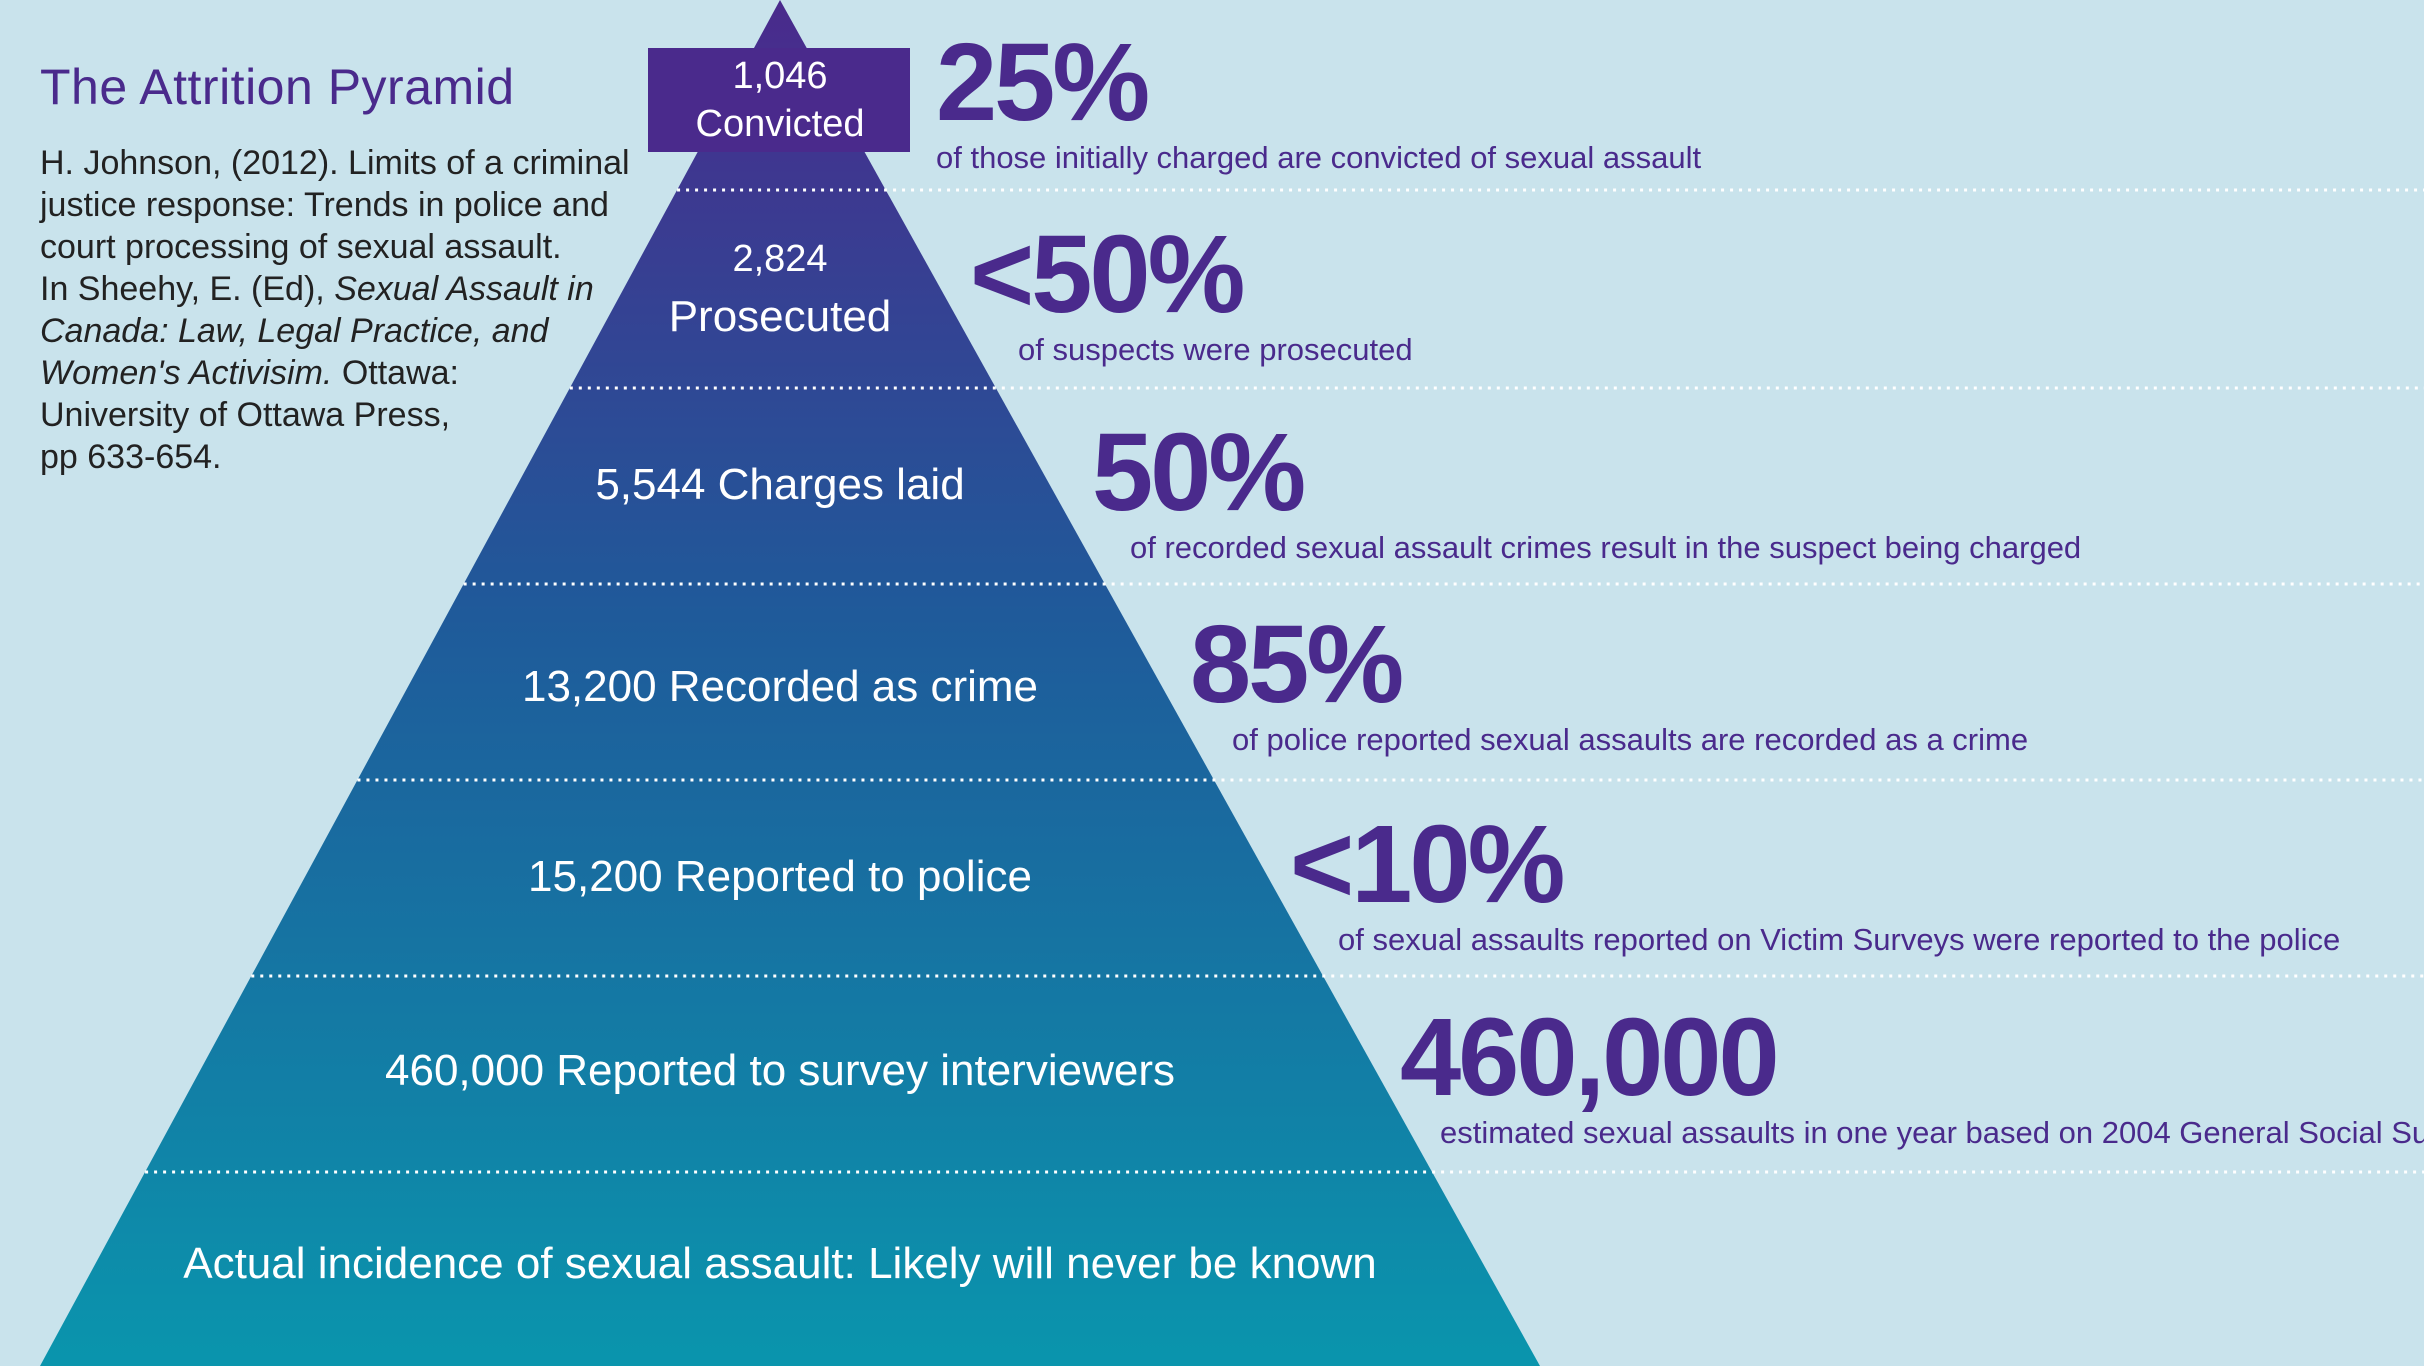 The image size is (2424, 1366). What do you see at coordinates (1590, 1057) in the screenshot?
I see `stat-value: 460,000` at bounding box center [1590, 1057].